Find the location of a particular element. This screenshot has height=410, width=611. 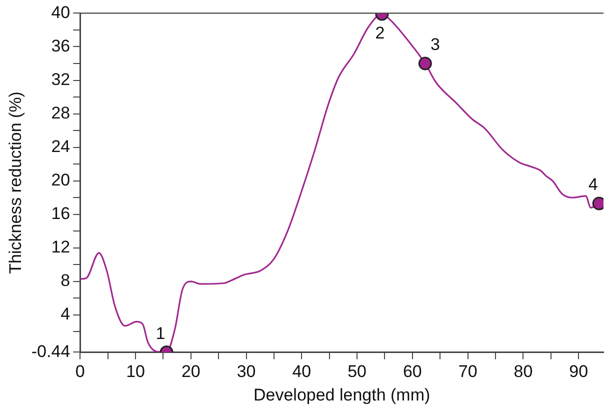

x-tick-label: 90 is located at coordinates (578, 372).